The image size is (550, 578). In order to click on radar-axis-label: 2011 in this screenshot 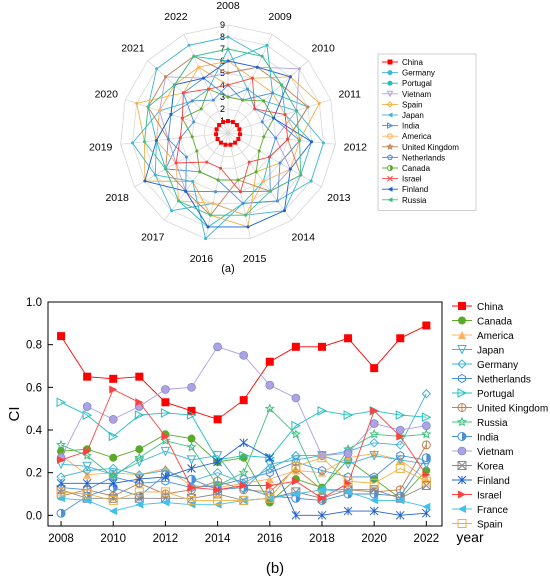, I will do `click(349, 94)`.